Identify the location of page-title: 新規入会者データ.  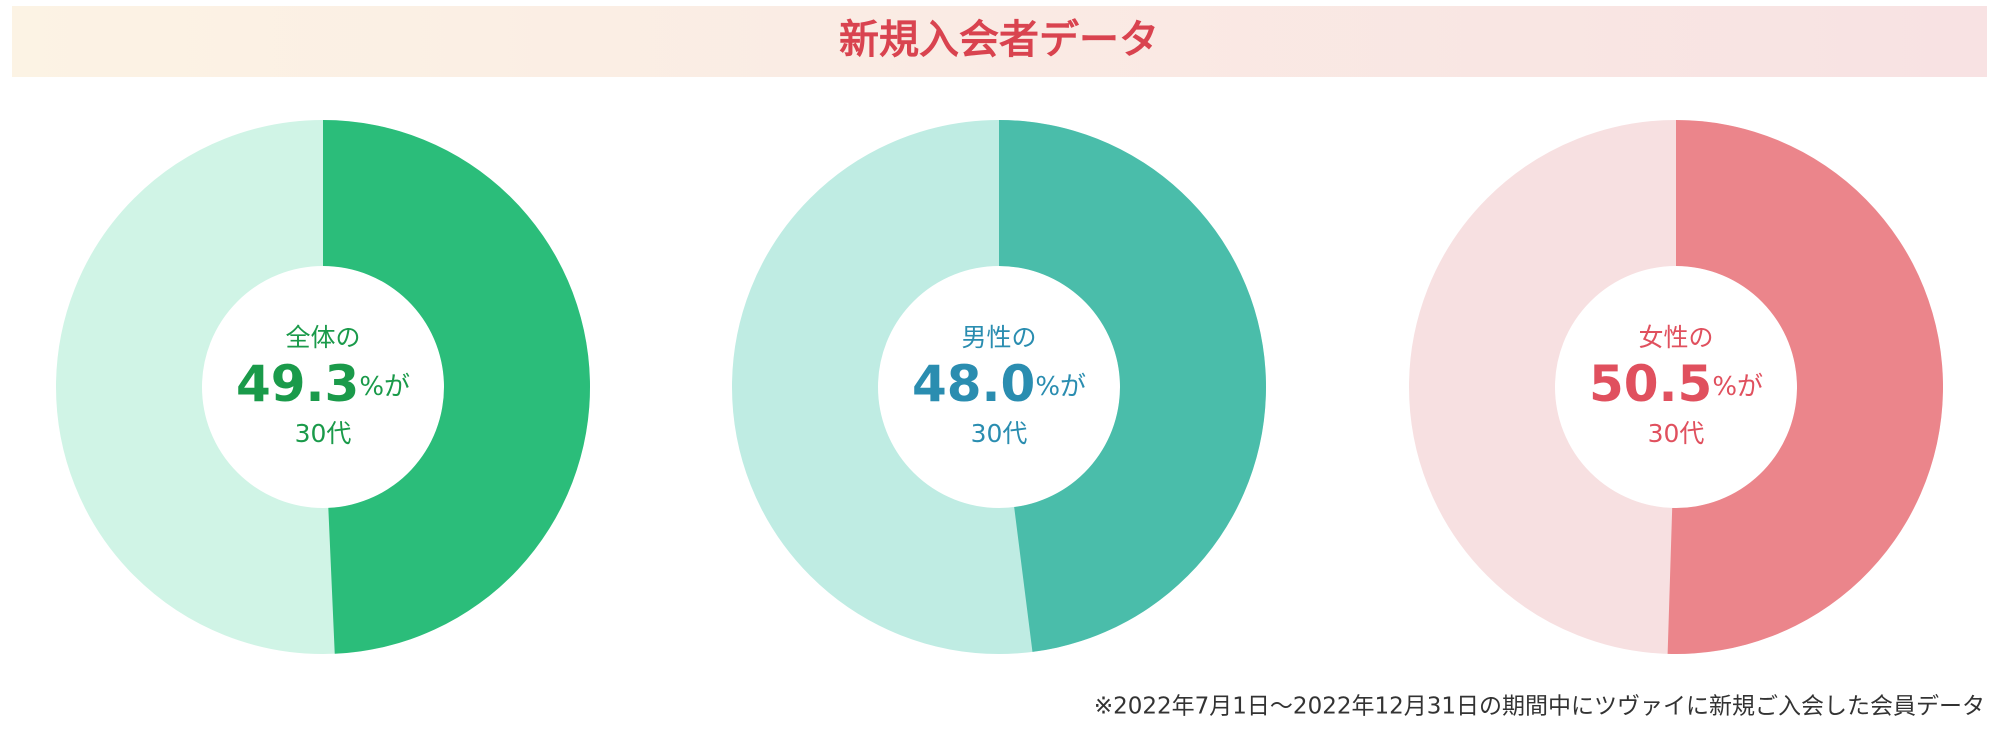
(999, 40).